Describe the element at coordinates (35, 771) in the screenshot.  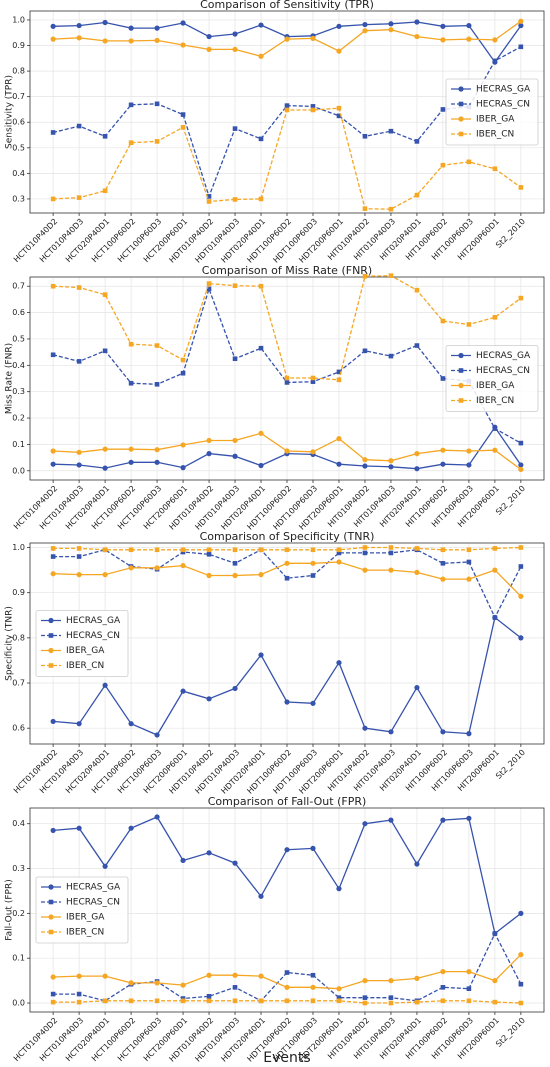
I see `x-tick-label: HCT010P40D2` at that location.